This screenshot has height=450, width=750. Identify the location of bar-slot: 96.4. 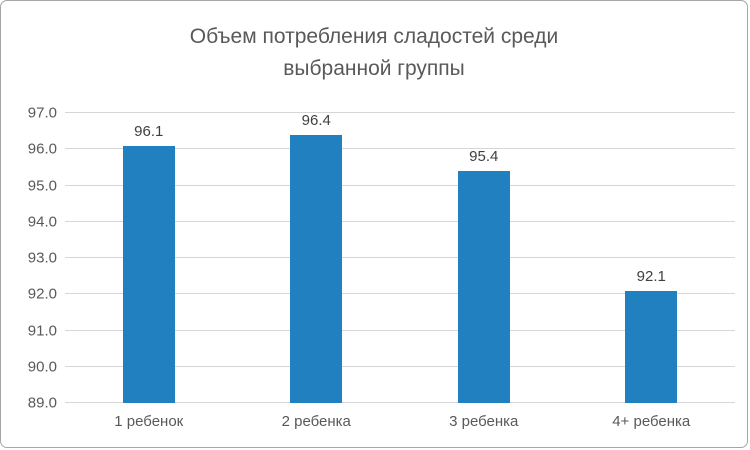
(317, 257).